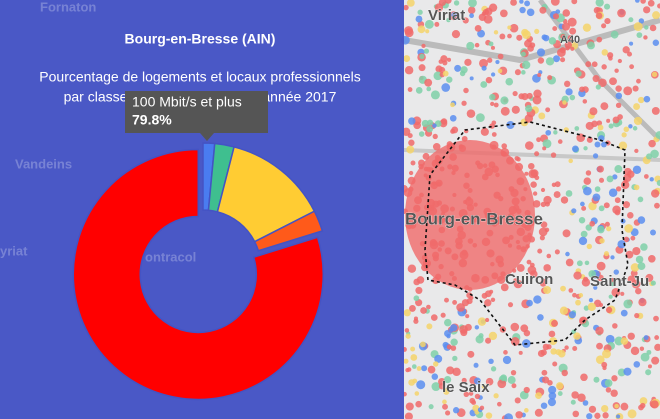  Describe the element at coordinates (196, 116) in the screenshot. I see `tooltip: 100 Mbit/s et plus 79.8%` at that location.